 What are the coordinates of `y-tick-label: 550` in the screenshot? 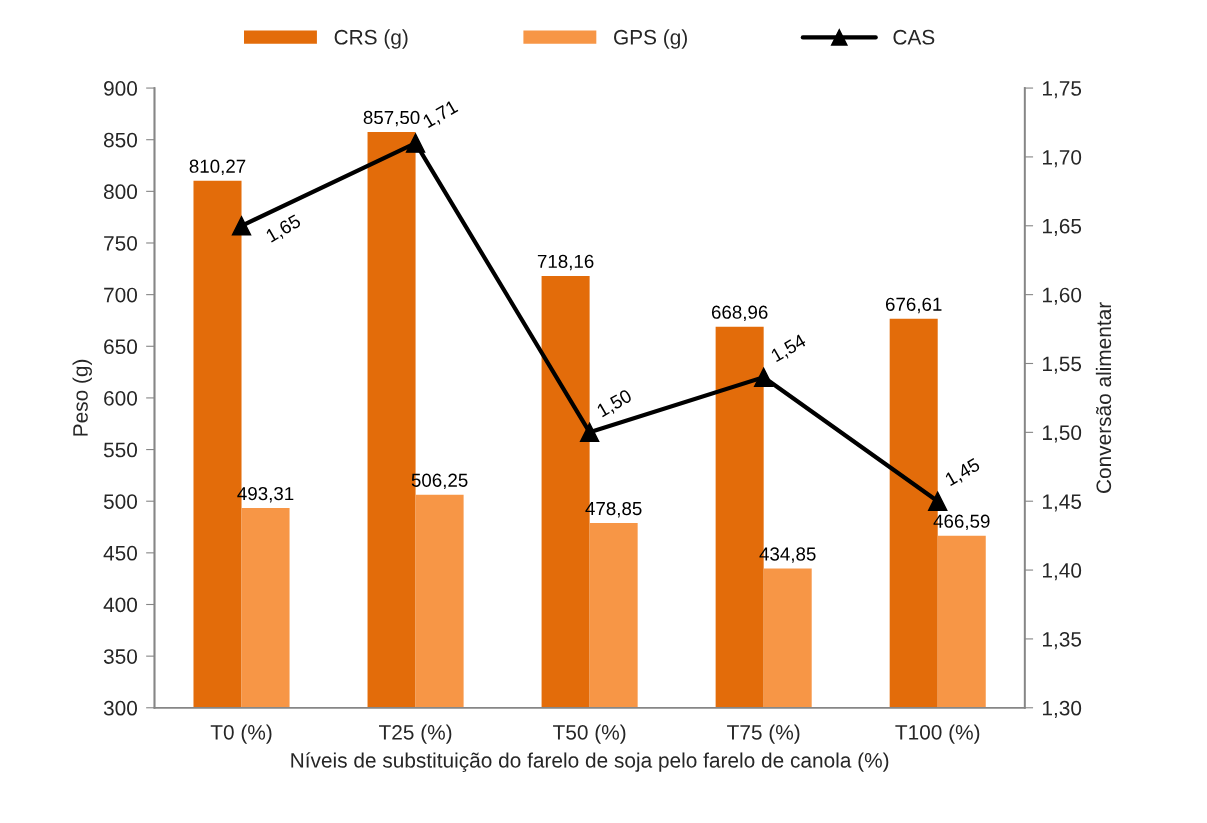 It's located at (120, 450).